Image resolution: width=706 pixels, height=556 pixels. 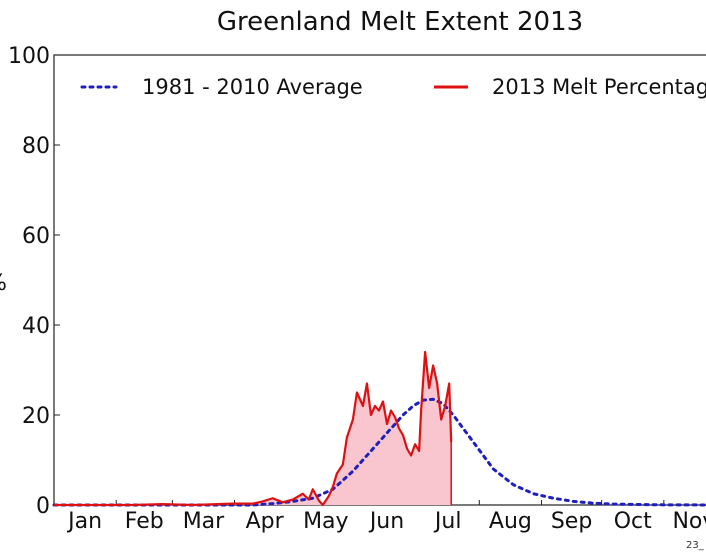 I want to click on x-tick-label: Jan, so click(x=84, y=521).